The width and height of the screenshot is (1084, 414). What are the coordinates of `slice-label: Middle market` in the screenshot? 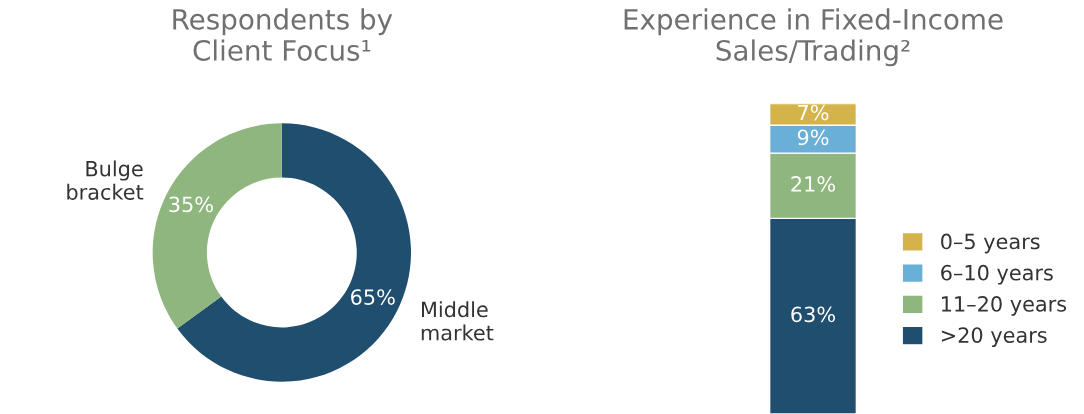 It's located at (457, 321).